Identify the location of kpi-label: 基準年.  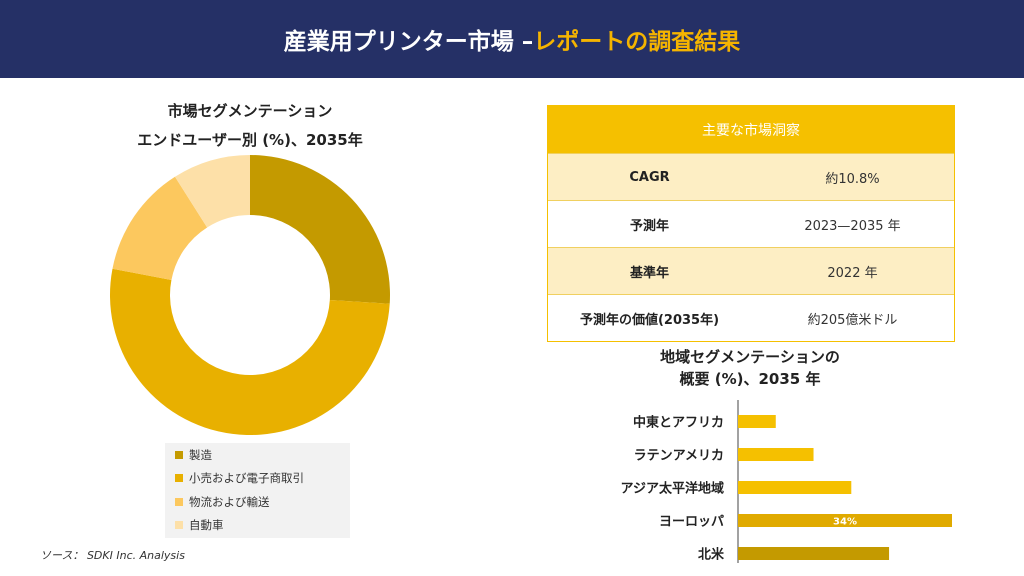
(649, 273).